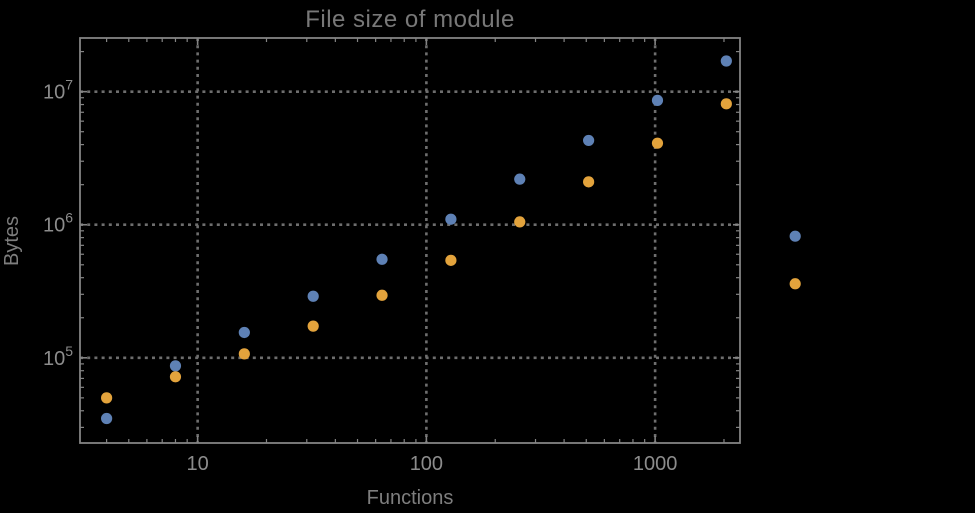  What do you see at coordinates (410, 19) in the screenshot?
I see `chart-title: File size of module` at bounding box center [410, 19].